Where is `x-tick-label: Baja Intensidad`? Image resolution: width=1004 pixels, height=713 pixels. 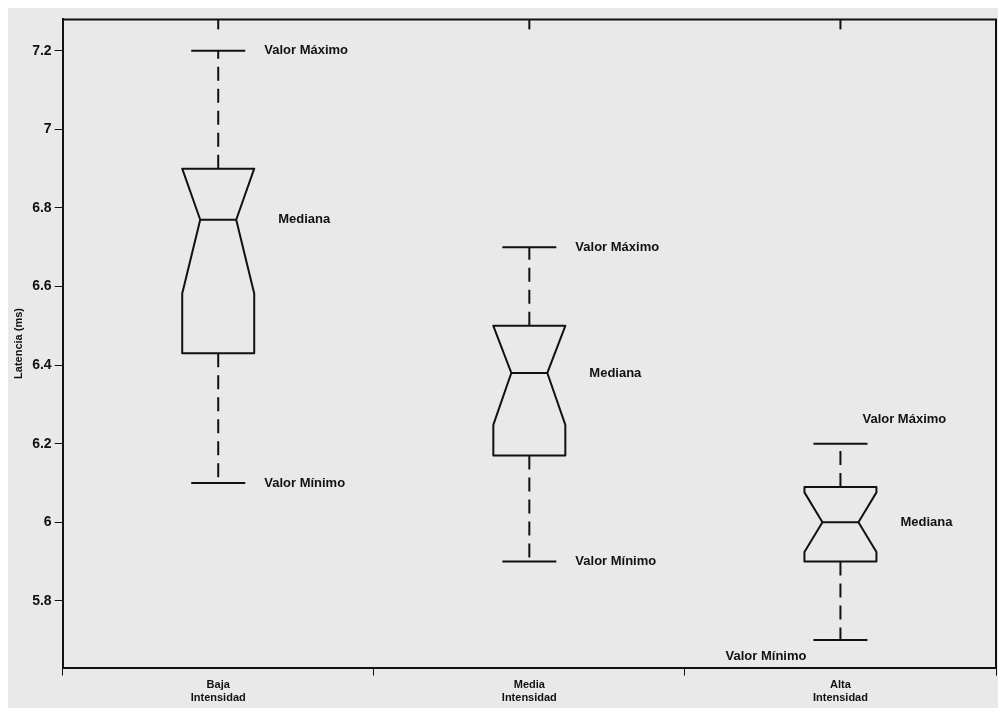 x-tick-label: Baja Intensidad is located at coordinates (218, 691).